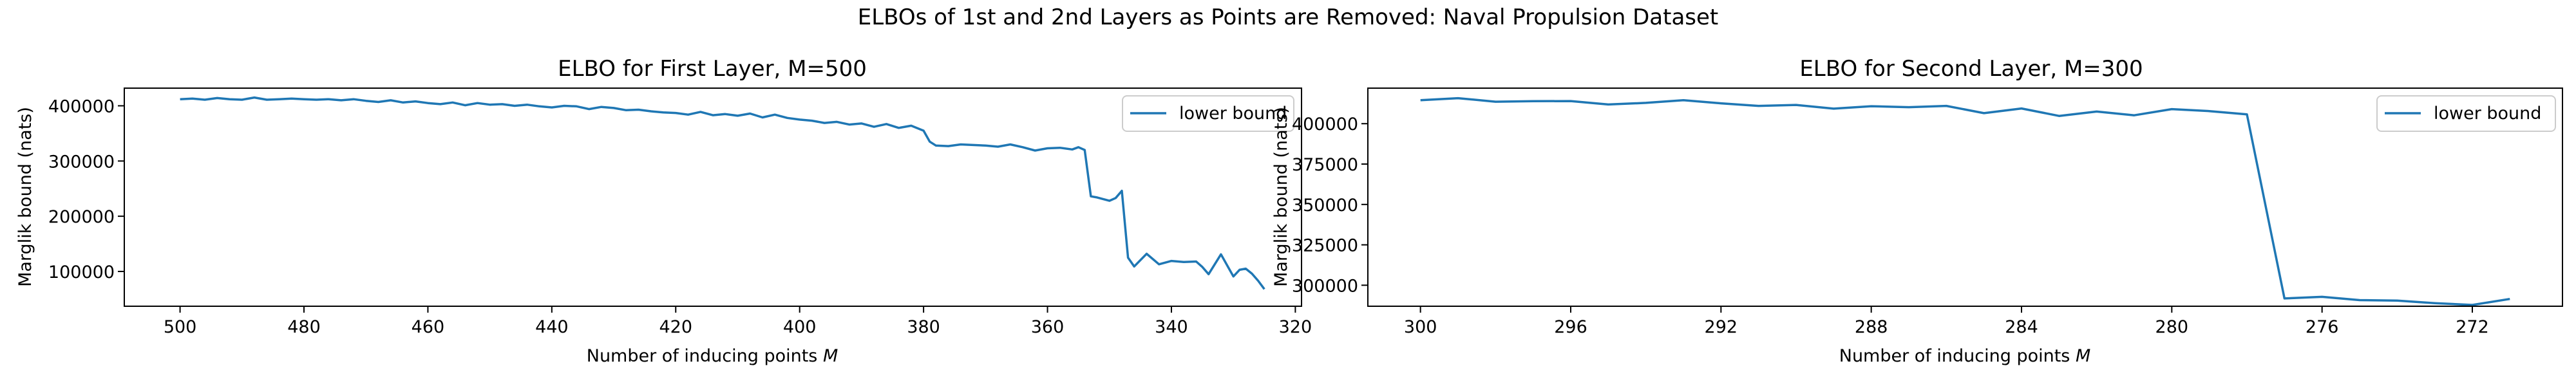 The image size is (2576, 386). Describe the element at coordinates (1420, 327) in the screenshot. I see `x-tick-label: 300` at that location.